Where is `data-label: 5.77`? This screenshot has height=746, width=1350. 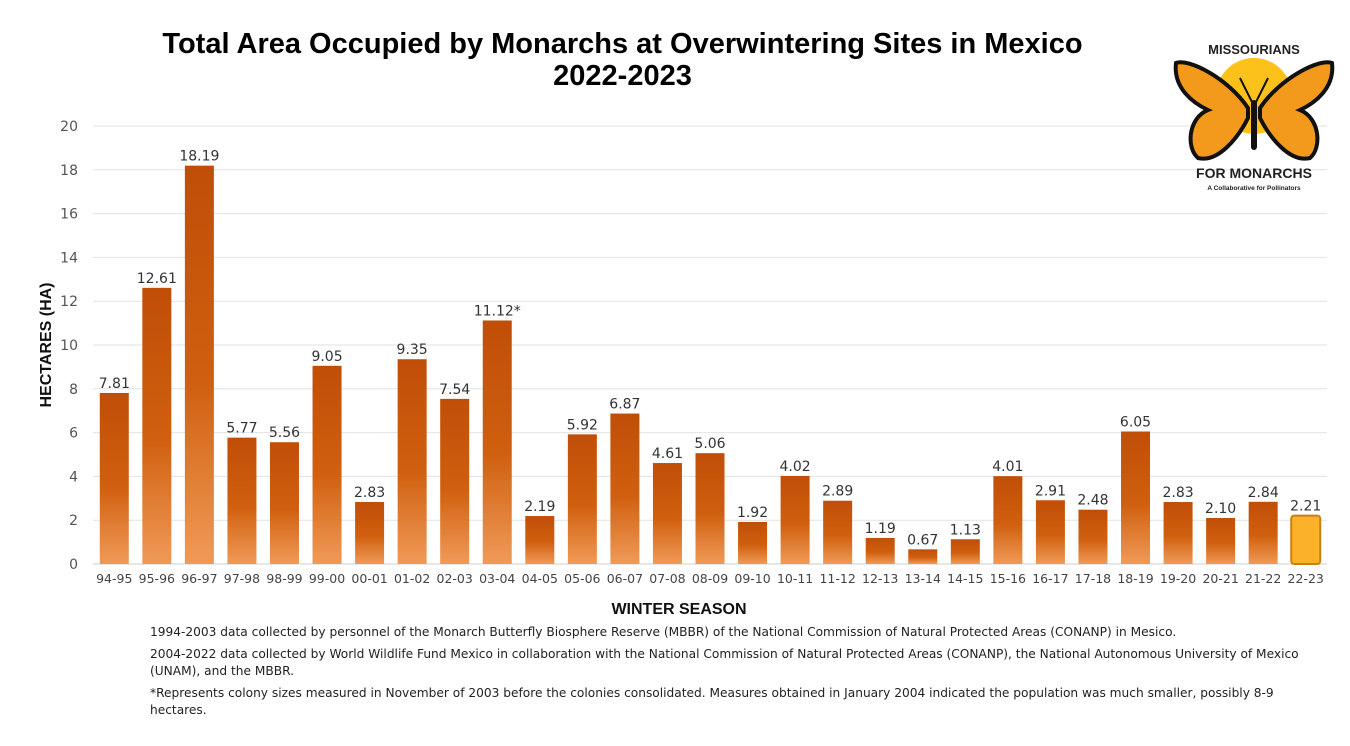
data-label: 5.77 is located at coordinates (241, 429).